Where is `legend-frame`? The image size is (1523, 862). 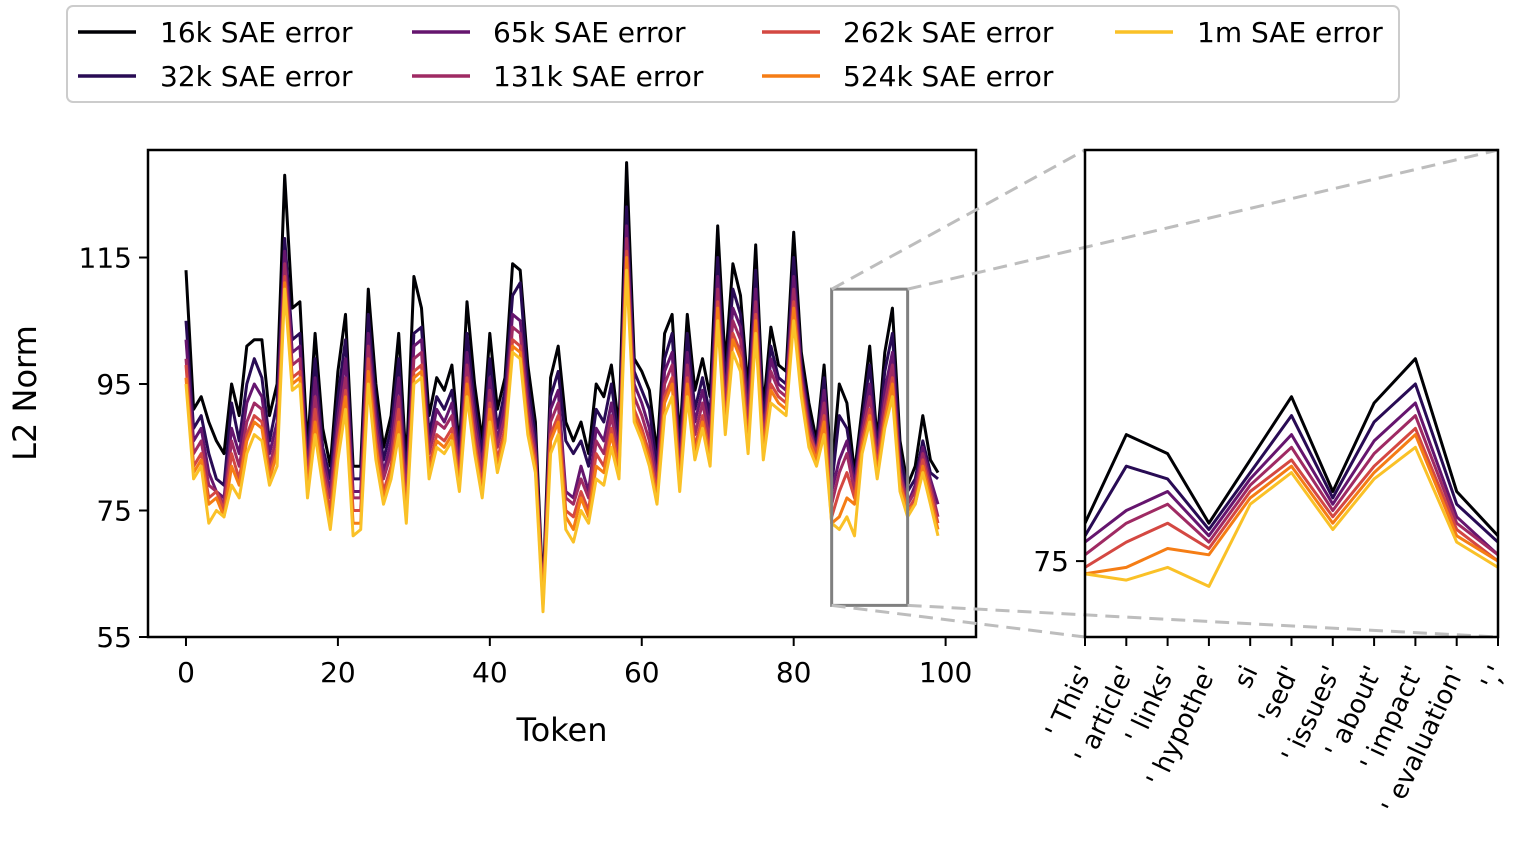 legend-frame is located at coordinates (733, 54).